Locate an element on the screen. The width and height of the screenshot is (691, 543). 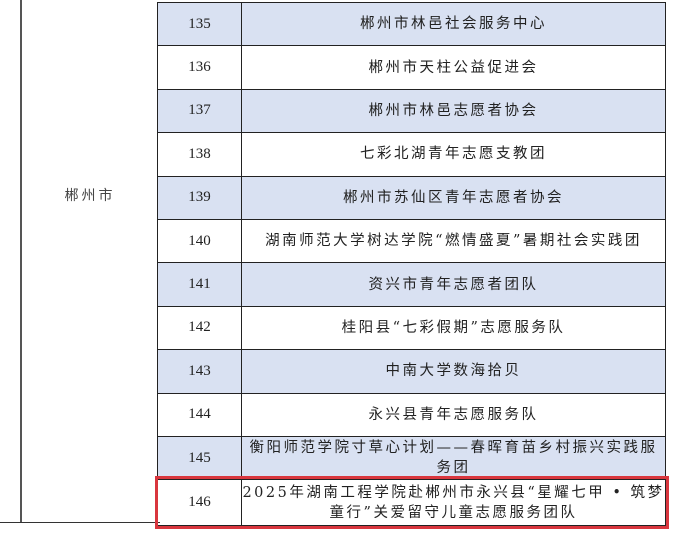
table-row: 143 中南大学数海拾贝 is located at coordinates (411, 371).